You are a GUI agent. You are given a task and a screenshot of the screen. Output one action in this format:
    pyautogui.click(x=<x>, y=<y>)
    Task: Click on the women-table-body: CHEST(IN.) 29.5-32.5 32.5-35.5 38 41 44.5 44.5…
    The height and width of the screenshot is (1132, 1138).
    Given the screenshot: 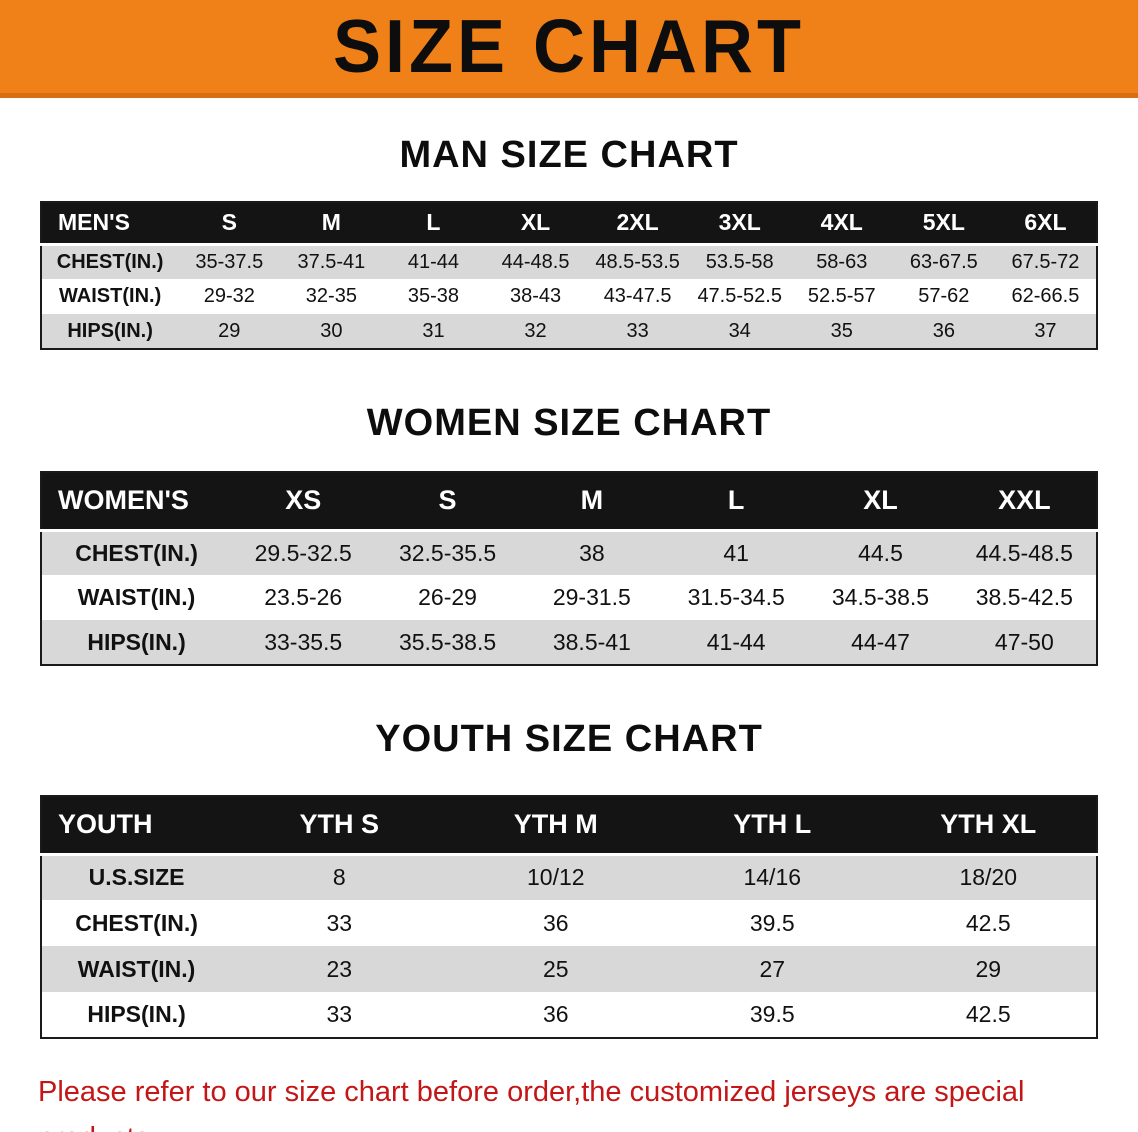 What is the action you would take?
    pyautogui.click(x=569, y=597)
    